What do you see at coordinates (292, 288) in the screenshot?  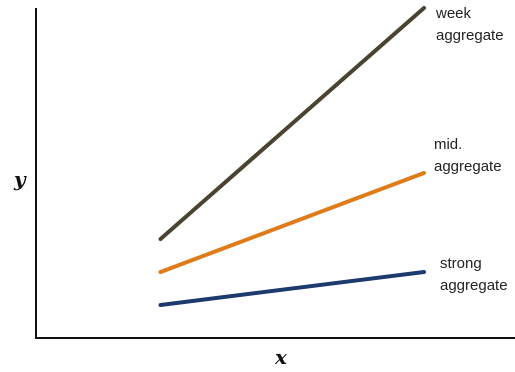 I see `series-line-strong-aggregate` at bounding box center [292, 288].